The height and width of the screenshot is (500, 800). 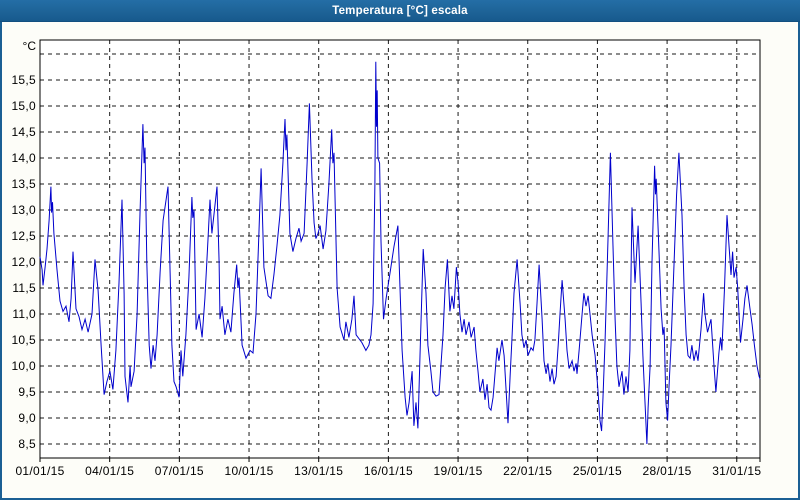 What do you see at coordinates (388, 471) in the screenshot?
I see `x-tick-label: 16/01/15` at bounding box center [388, 471].